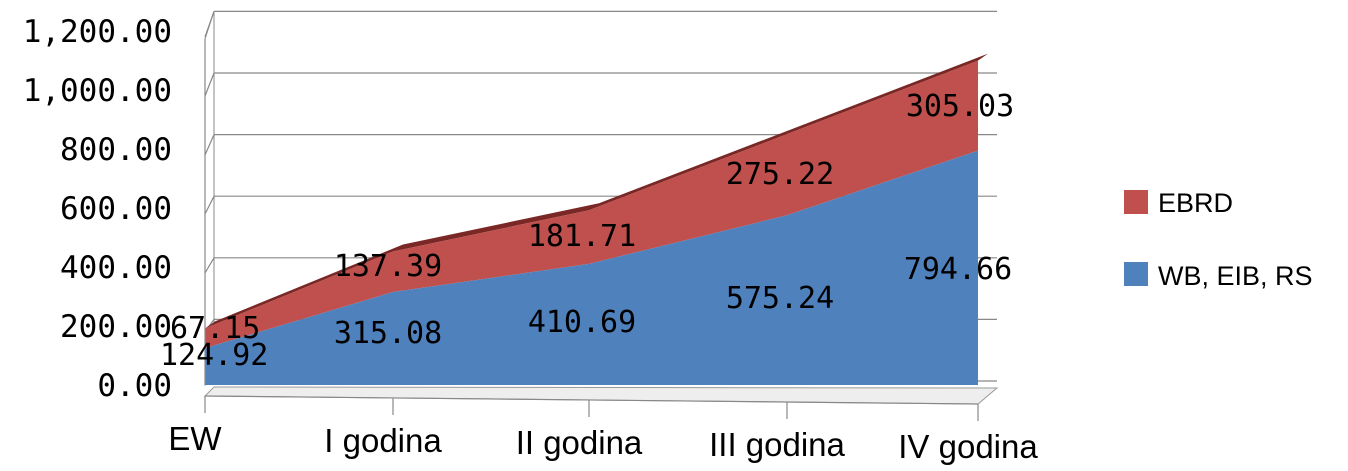  What do you see at coordinates (97, 32) in the screenshot?
I see `y-tick-label: 1,200.00` at bounding box center [97, 32].